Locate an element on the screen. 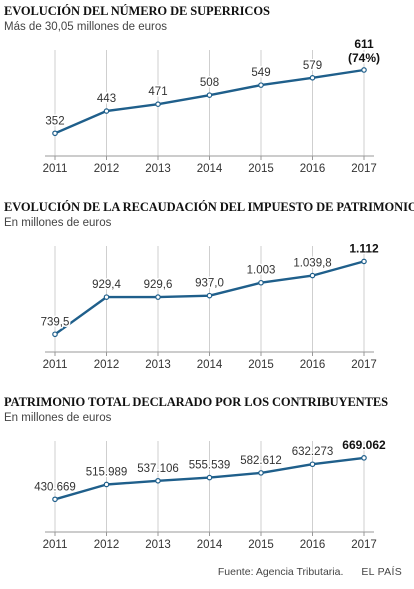 Image resolution: width=414 pixels, height=589 pixels. data-label: 471 is located at coordinates (157, 92).